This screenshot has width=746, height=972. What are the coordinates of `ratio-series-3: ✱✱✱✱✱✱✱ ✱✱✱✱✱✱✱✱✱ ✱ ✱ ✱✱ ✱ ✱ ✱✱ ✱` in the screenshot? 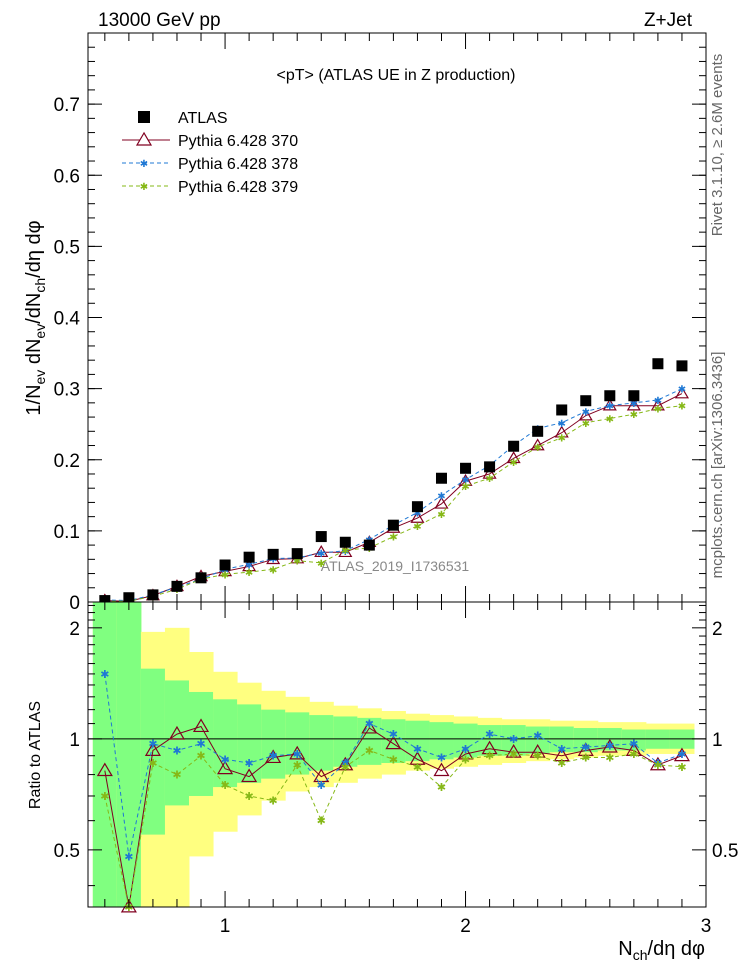 It's located at (393, 829).